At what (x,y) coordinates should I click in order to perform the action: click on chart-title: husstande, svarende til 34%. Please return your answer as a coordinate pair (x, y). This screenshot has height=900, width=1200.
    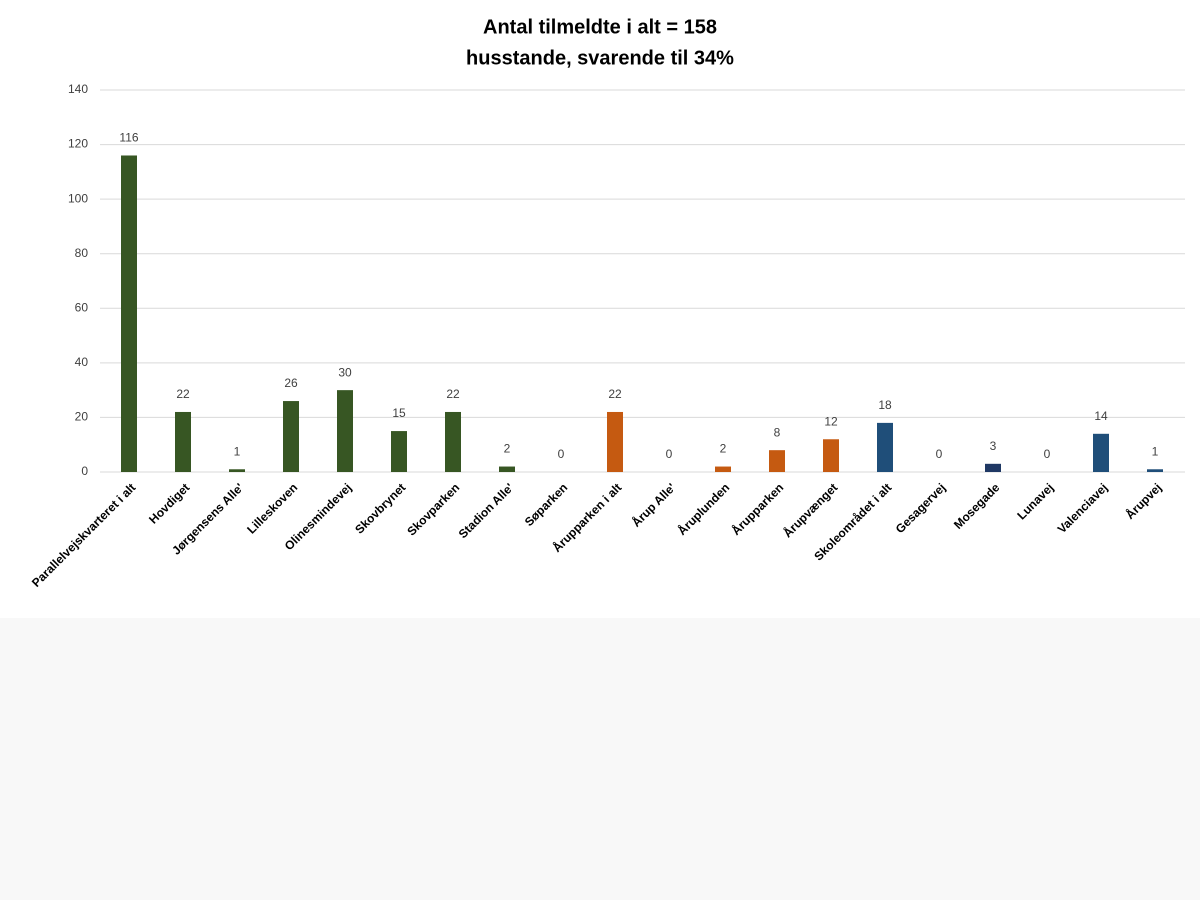
    Looking at the image, I should click on (600, 58).